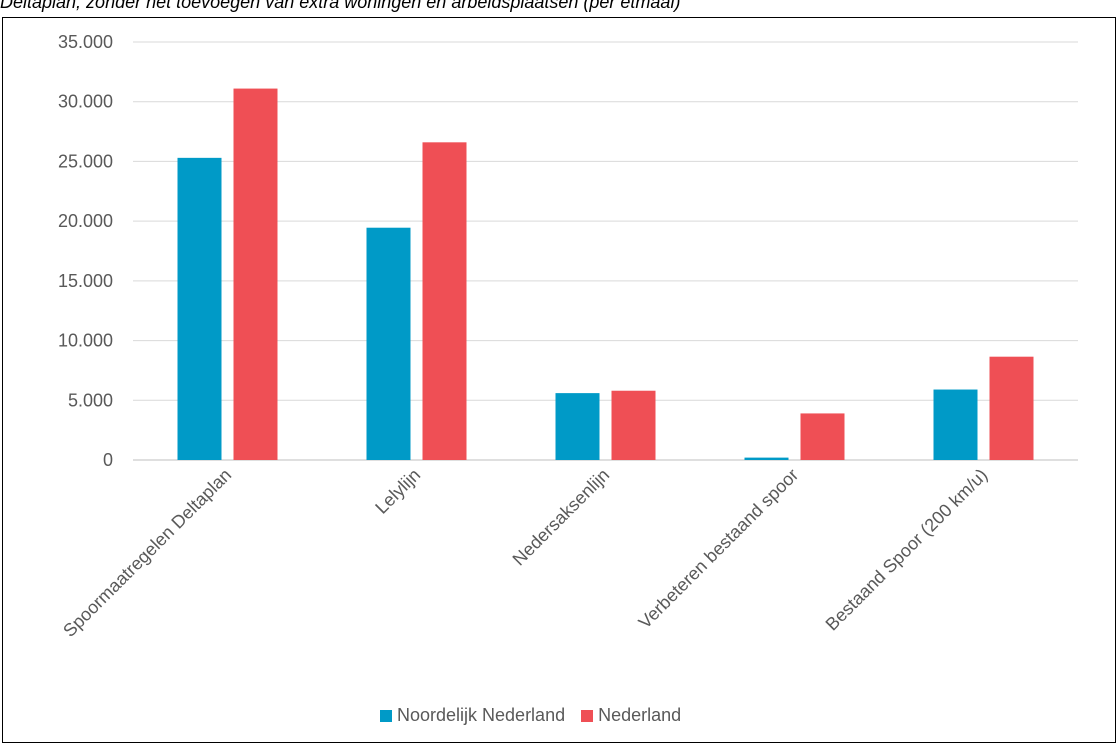 The image size is (1119, 745). Describe the element at coordinates (85, 102) in the screenshot. I see `y-tick-label: 30.000` at that location.